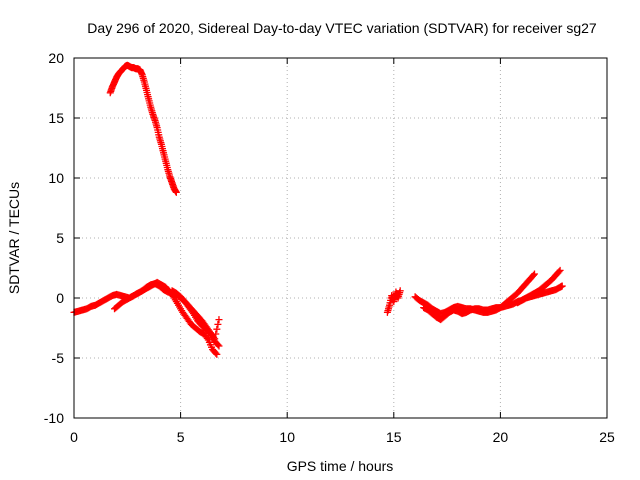  What do you see at coordinates (60, 298) in the screenshot?
I see `y-tick-label: 0` at bounding box center [60, 298].